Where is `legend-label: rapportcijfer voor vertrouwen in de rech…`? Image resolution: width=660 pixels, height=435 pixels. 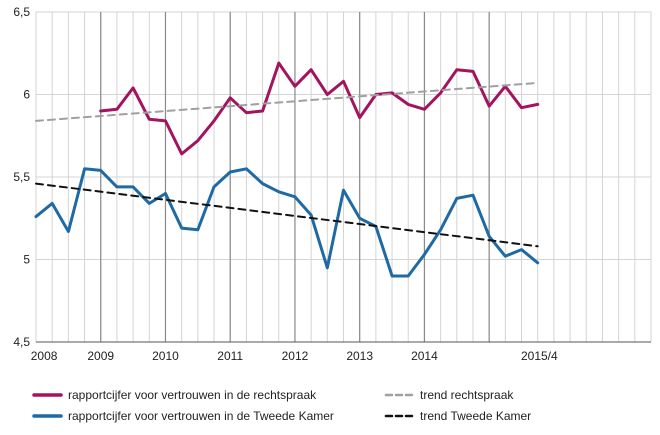
legend-label: rapportcijfer voor vertrouwen in de rech… is located at coordinates (192, 395).